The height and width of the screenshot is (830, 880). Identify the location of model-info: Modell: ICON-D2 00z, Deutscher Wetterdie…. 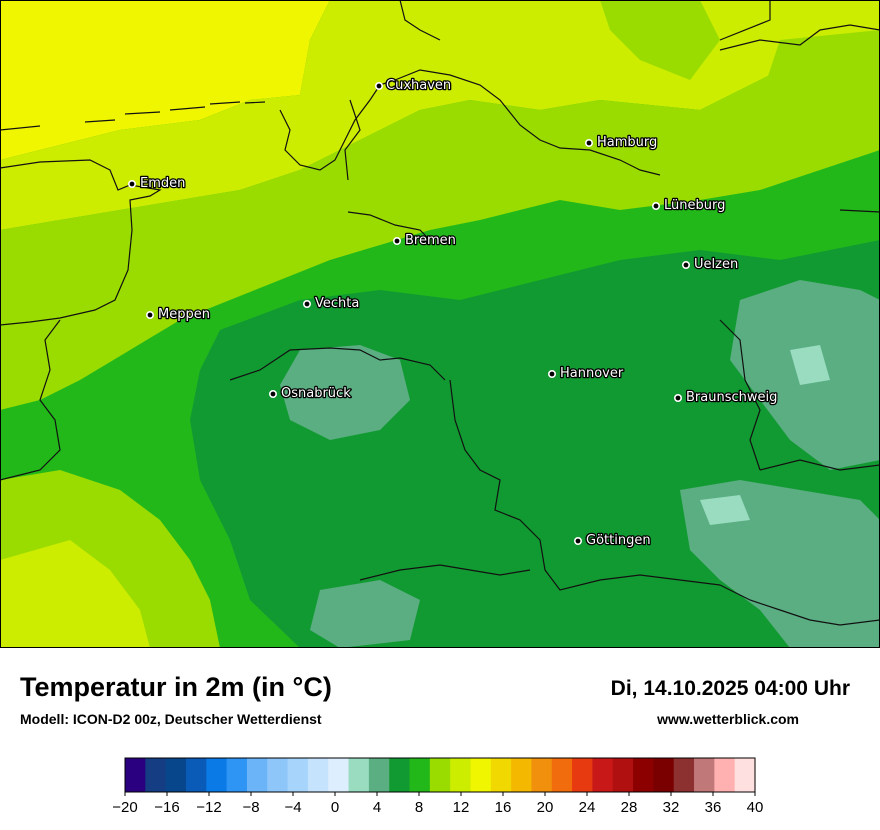
(171, 719).